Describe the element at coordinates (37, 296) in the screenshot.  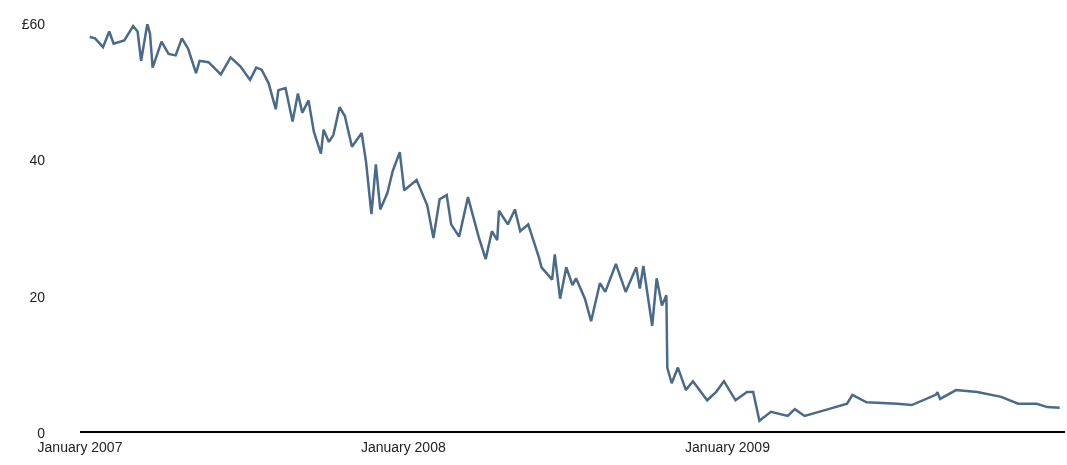
I see `y-tick-label: 20` at that location.